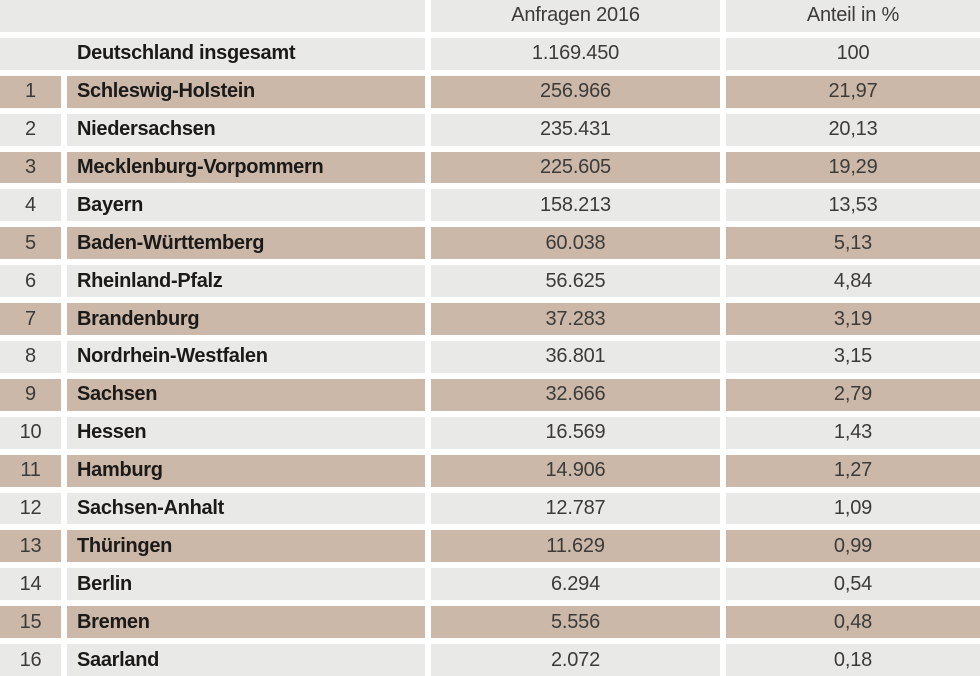 The width and height of the screenshot is (980, 676). Describe the element at coordinates (853, 357) in the screenshot. I see `share-cell: 3,15` at that location.